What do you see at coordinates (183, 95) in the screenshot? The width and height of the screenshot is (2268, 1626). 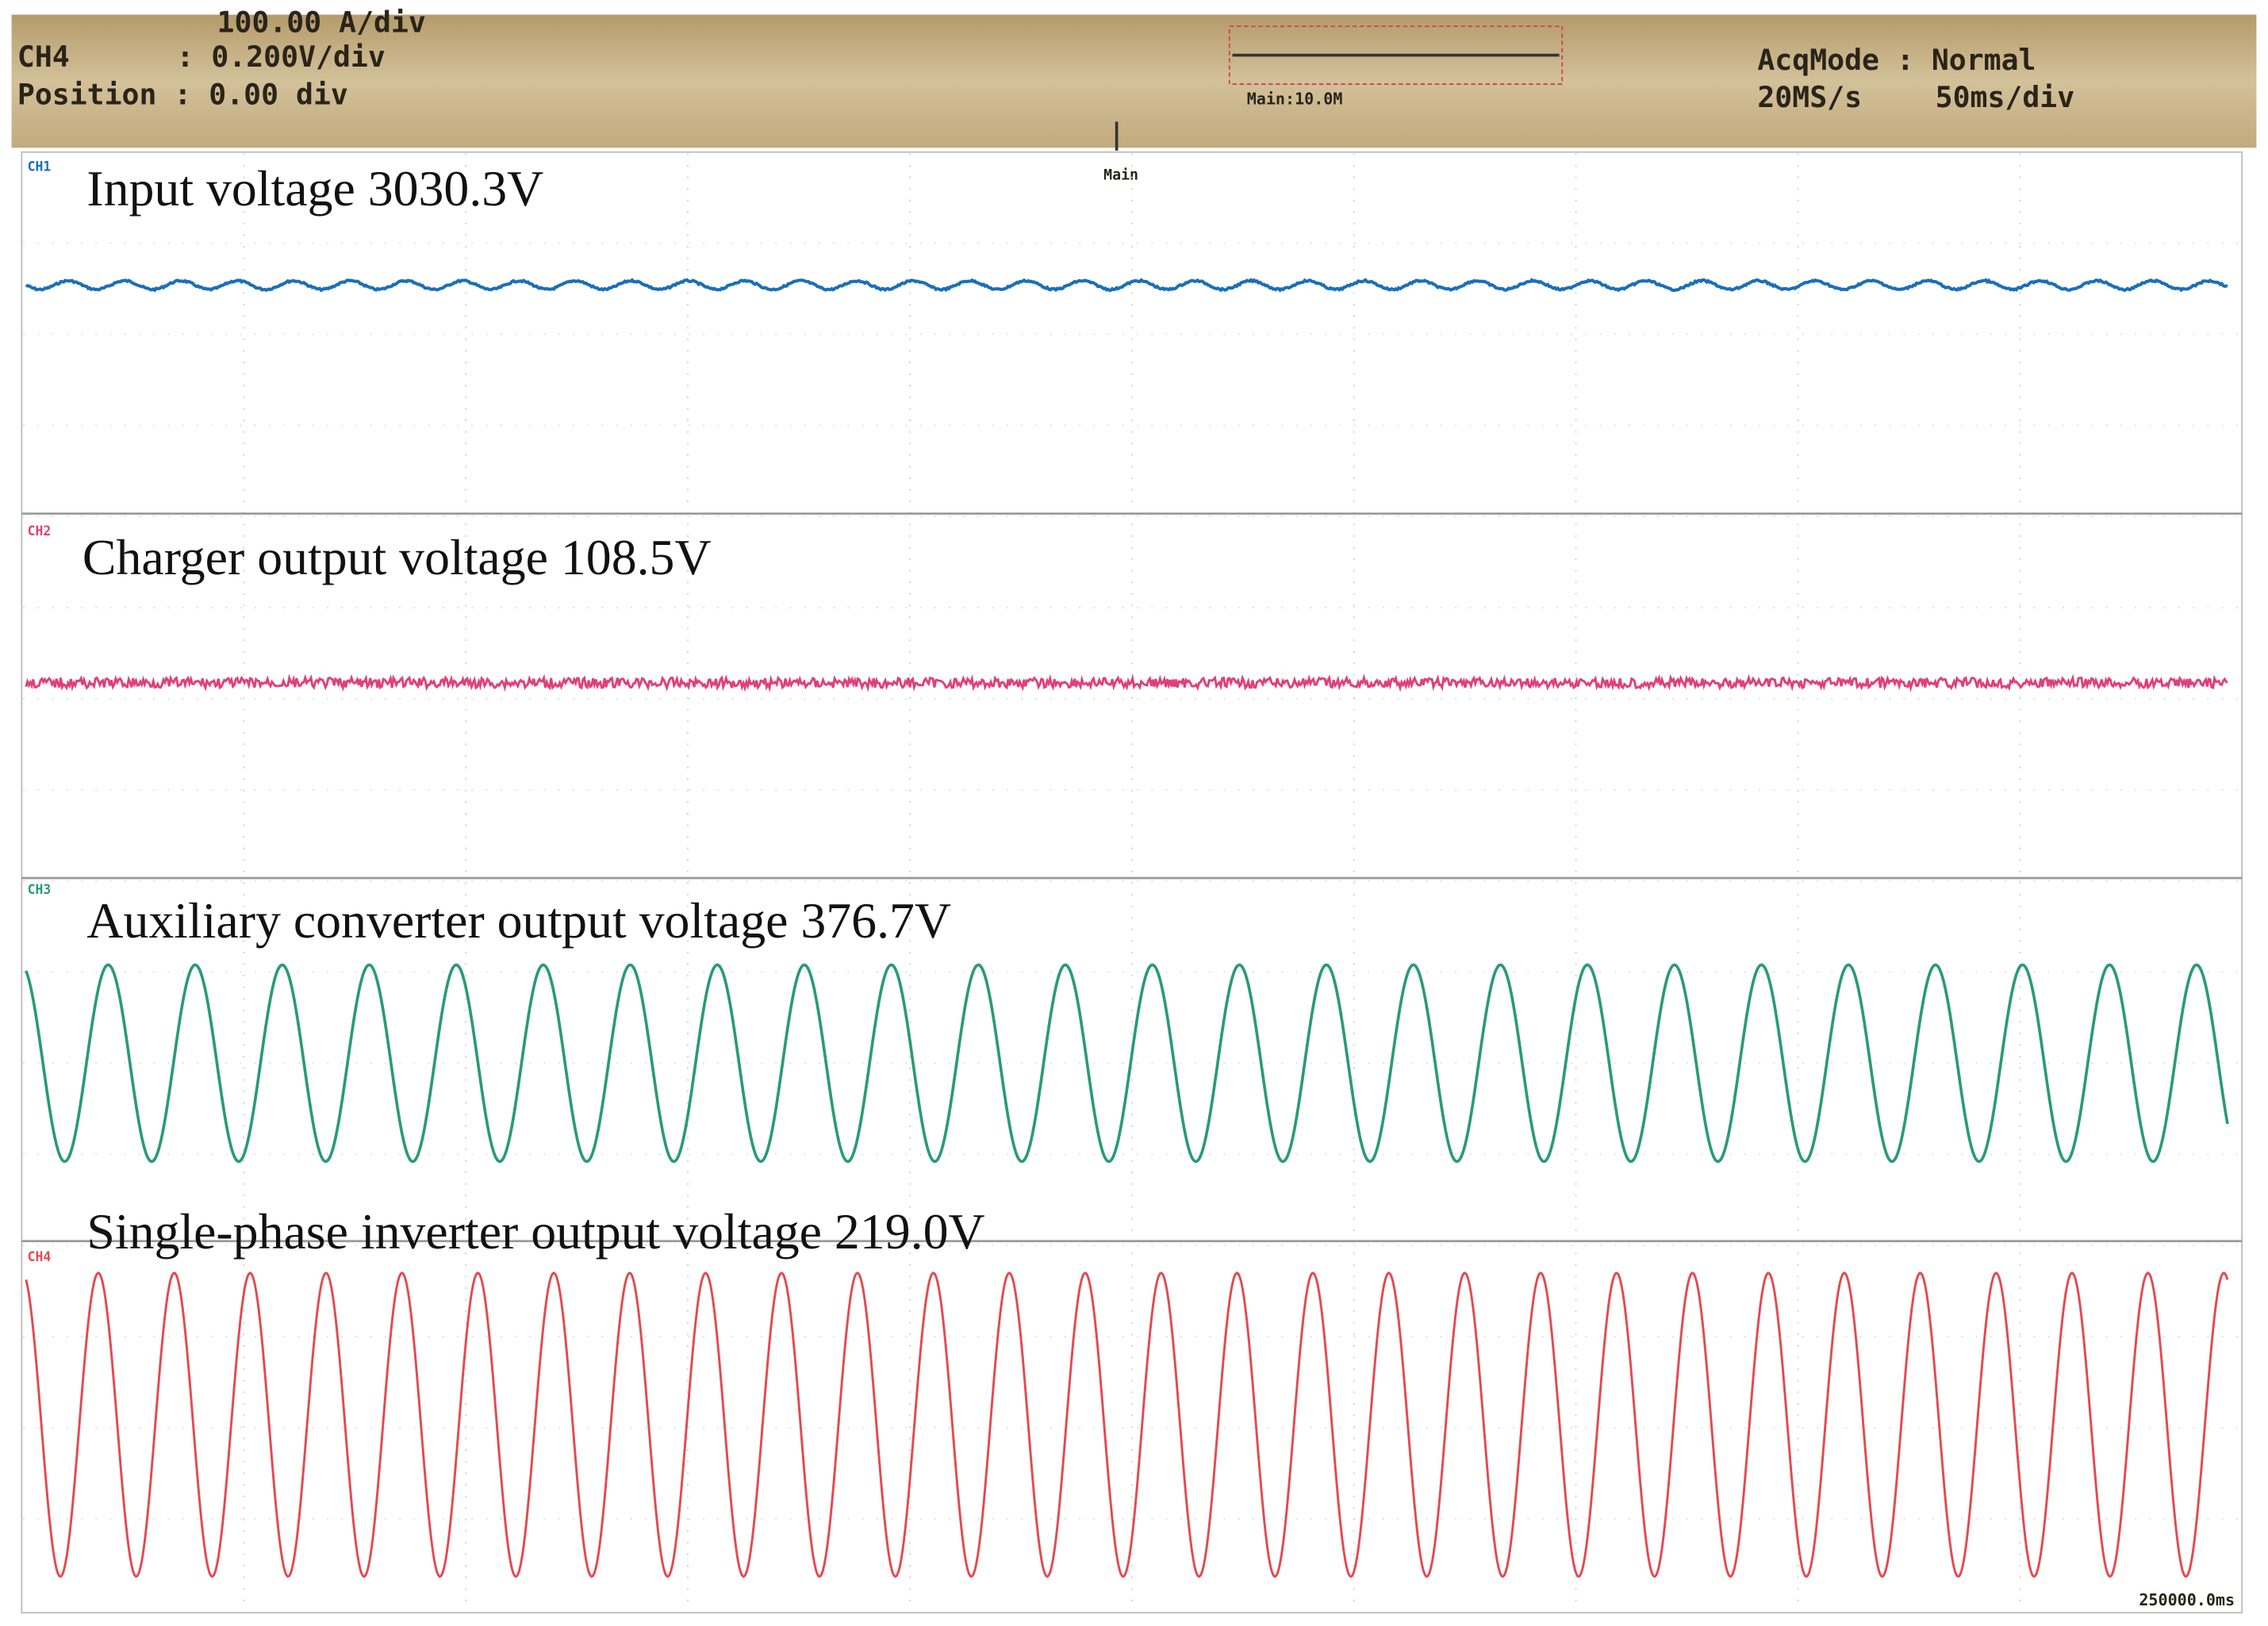 I see `position: Position : 0.00 div` at bounding box center [183, 95].